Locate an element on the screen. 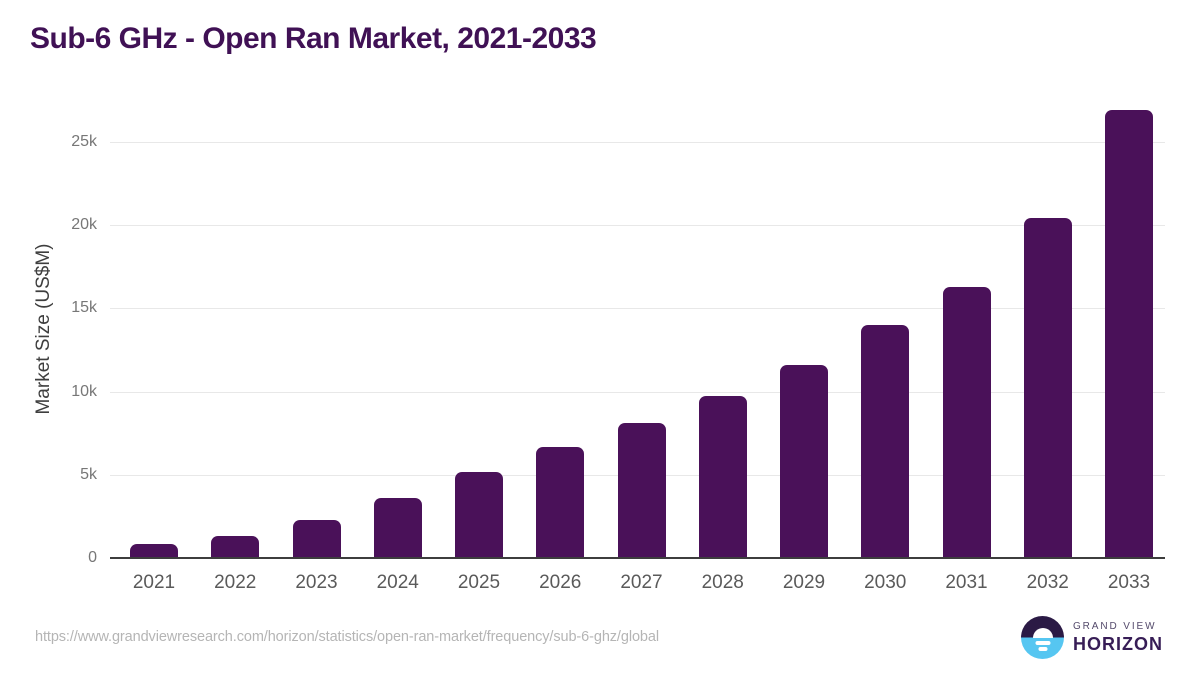  sun-dome-shape is located at coordinates (1042, 632).